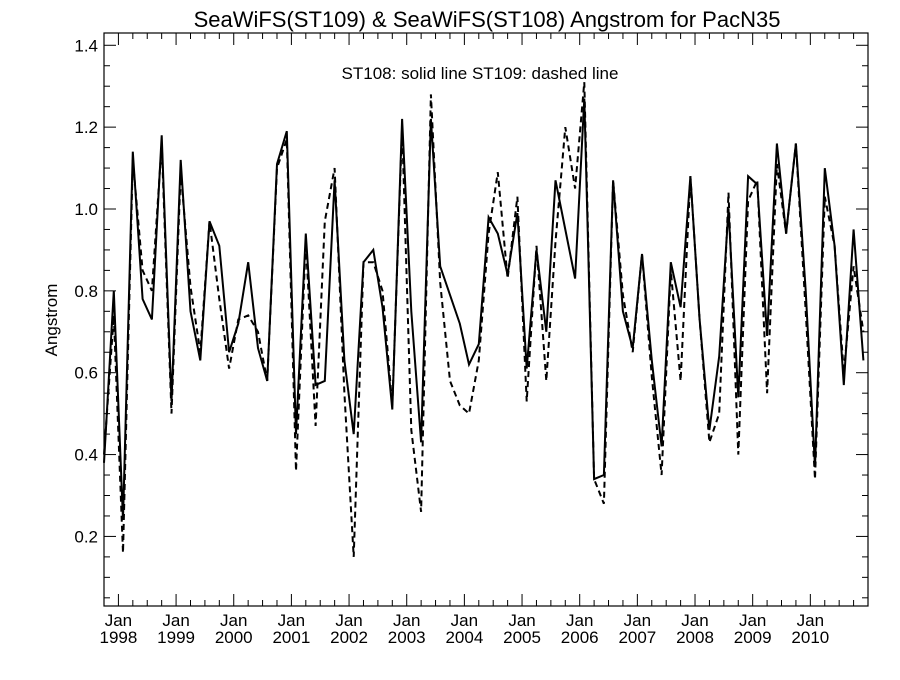  What do you see at coordinates (86, 127) in the screenshot?
I see `y-tick-label: 1.2` at bounding box center [86, 127].